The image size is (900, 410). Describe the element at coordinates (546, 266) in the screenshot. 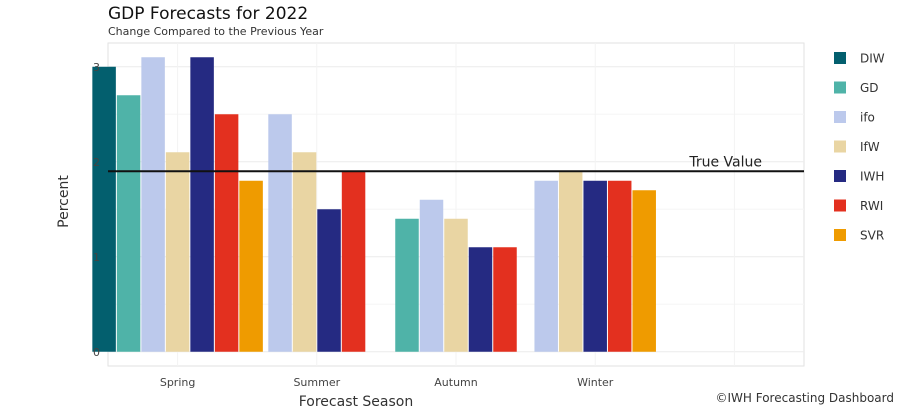

I see `bar-ifo-winter` at that location.